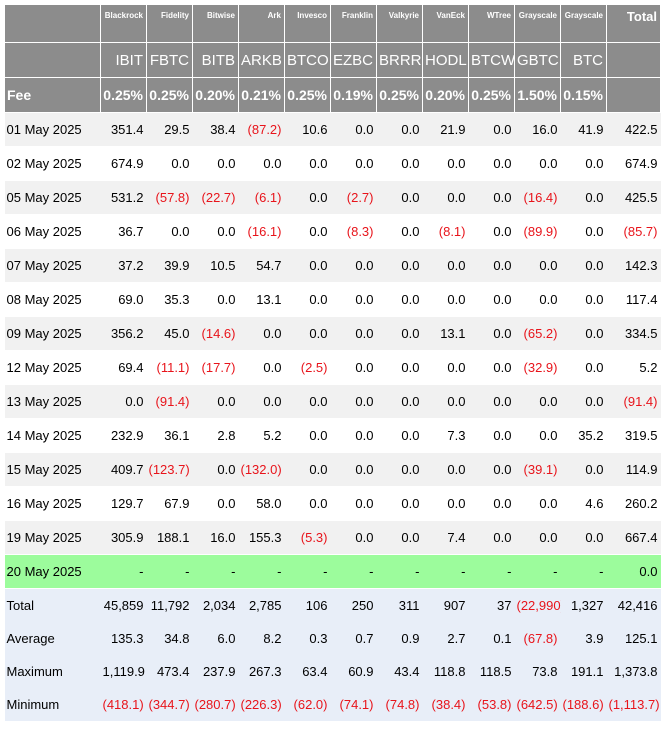  What do you see at coordinates (307, 23) in the screenshot?
I see `issuer-cell: Invesco` at bounding box center [307, 23].